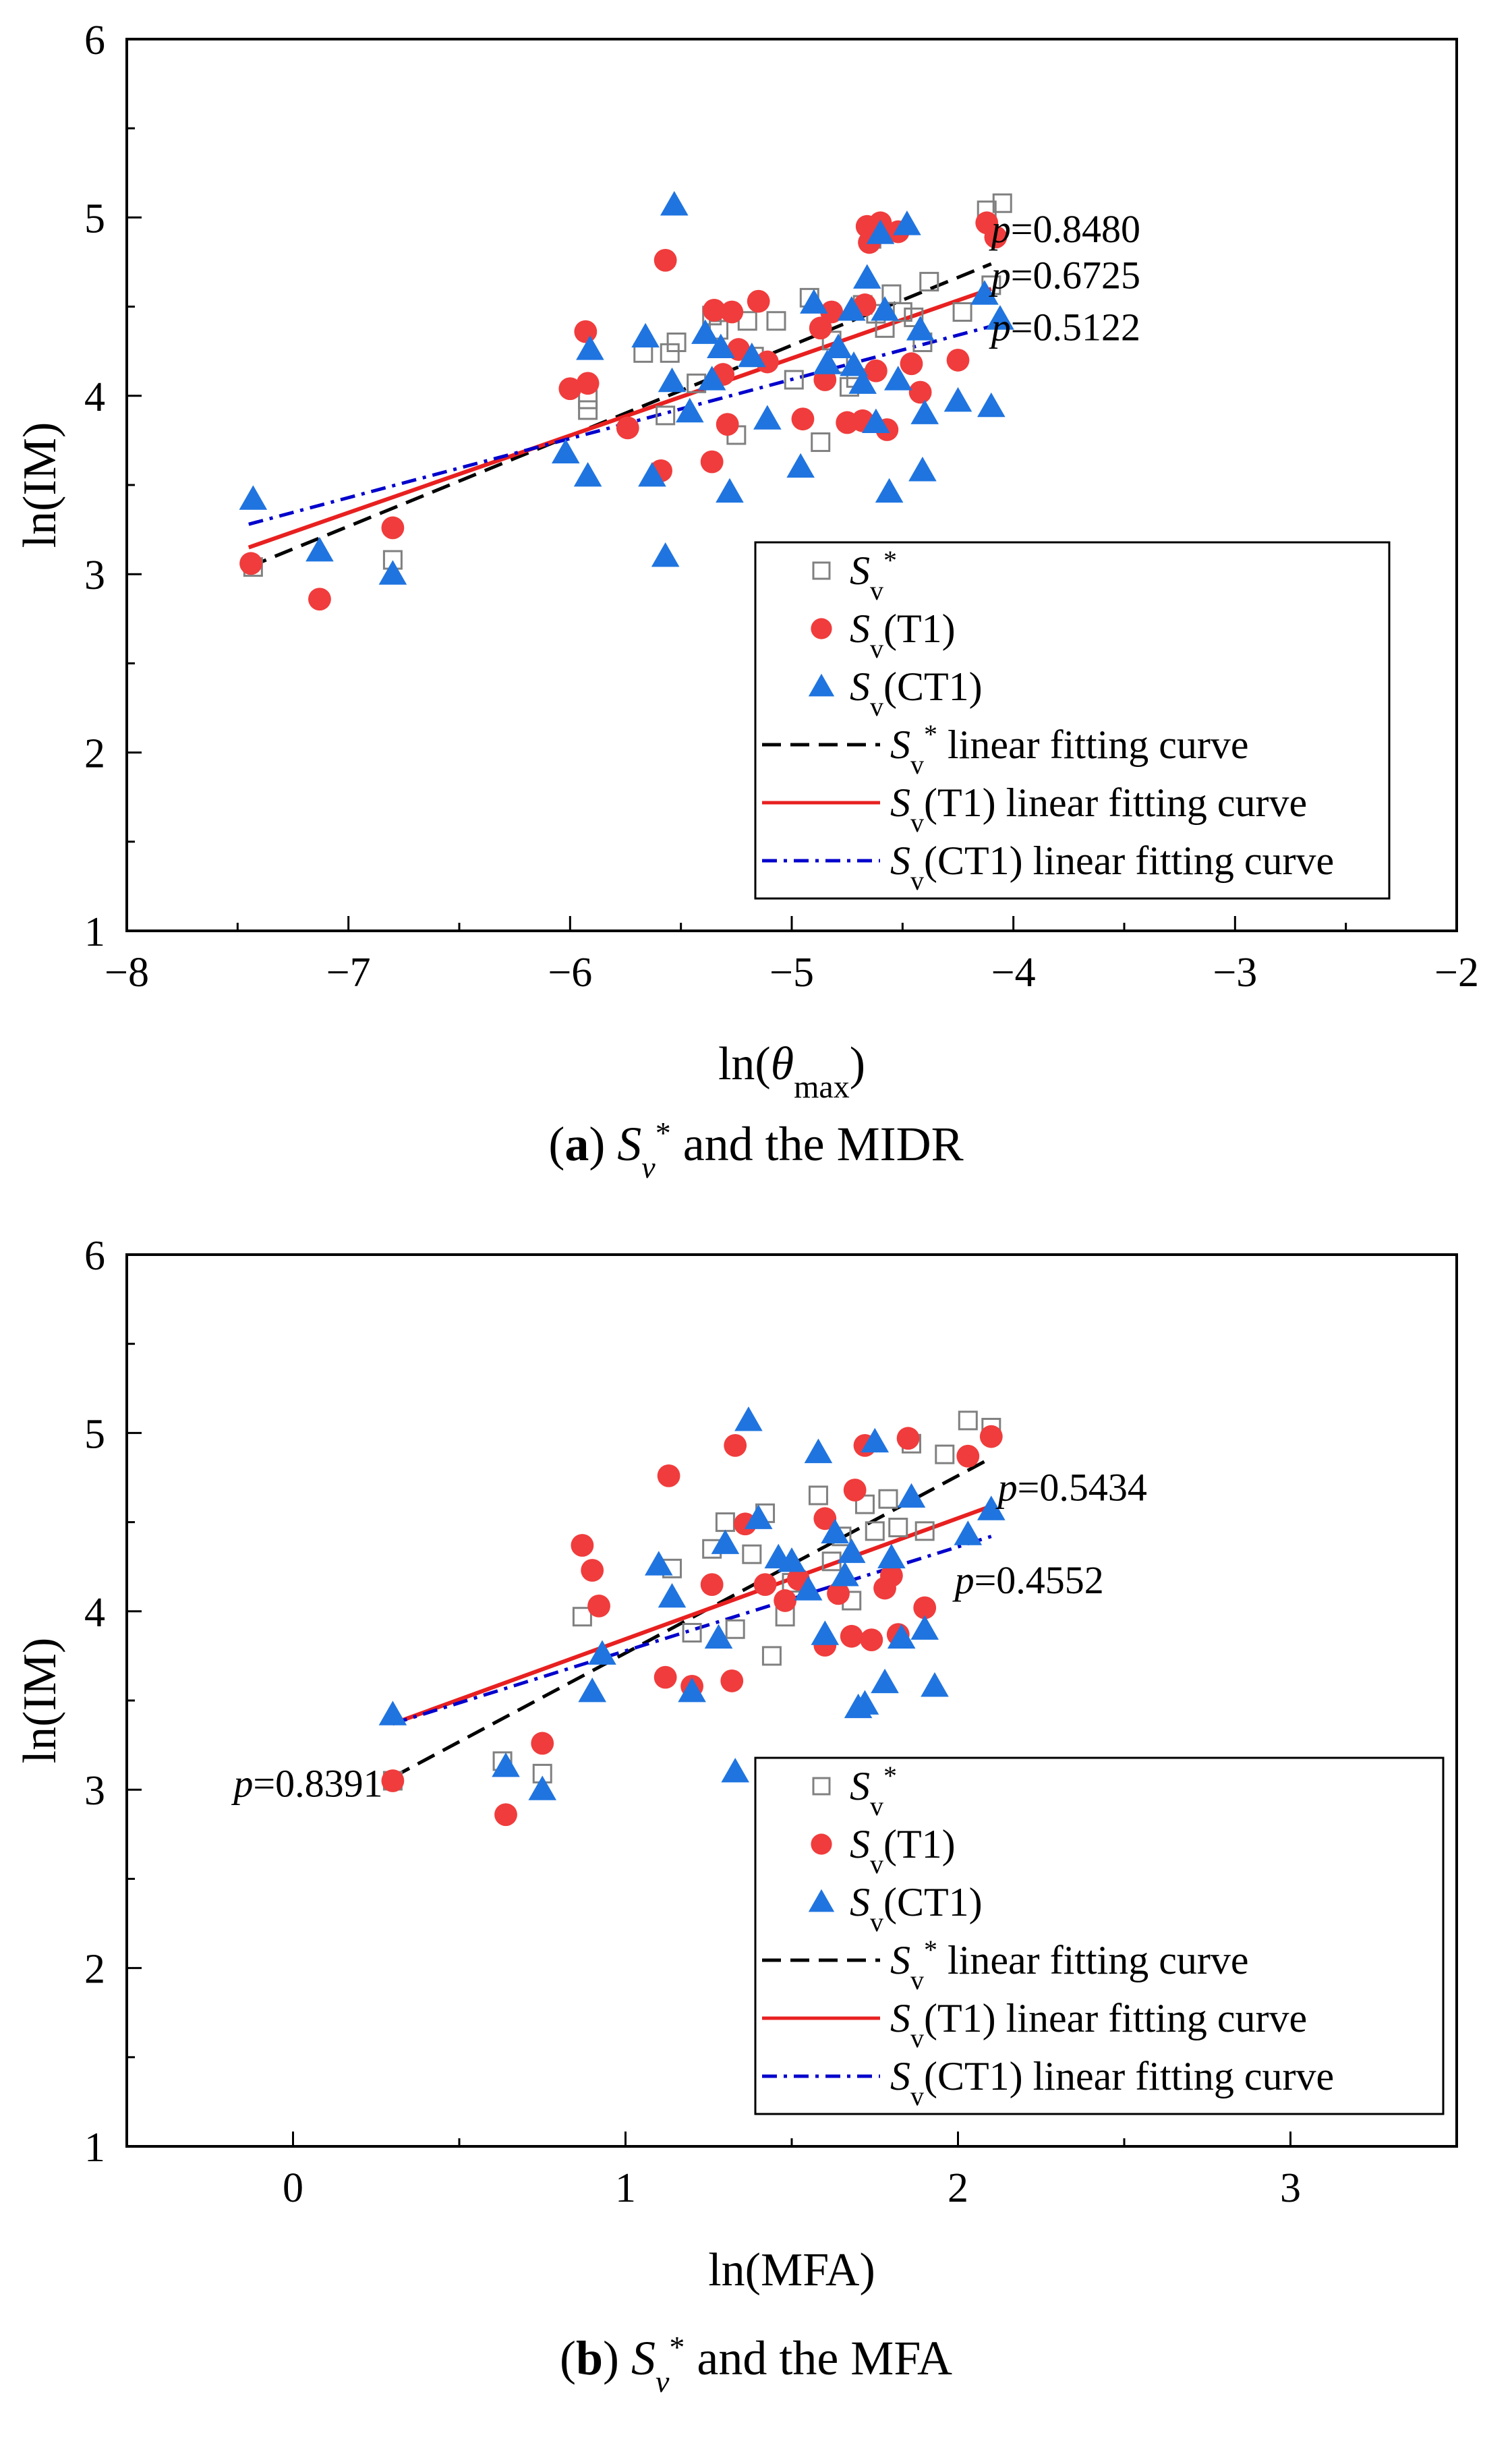 This screenshot has height=2458, width=1512. I want to click on fit-line-solid, so click(620, 418).